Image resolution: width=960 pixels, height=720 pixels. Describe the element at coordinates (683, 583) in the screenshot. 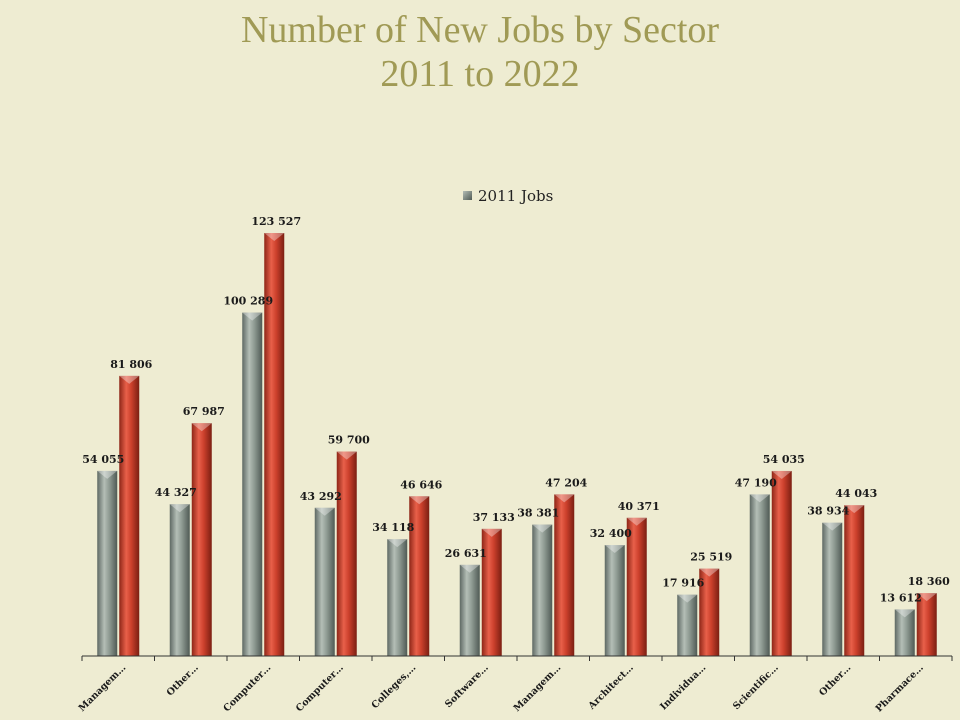

I see `data-label-2011: 17 916` at that location.